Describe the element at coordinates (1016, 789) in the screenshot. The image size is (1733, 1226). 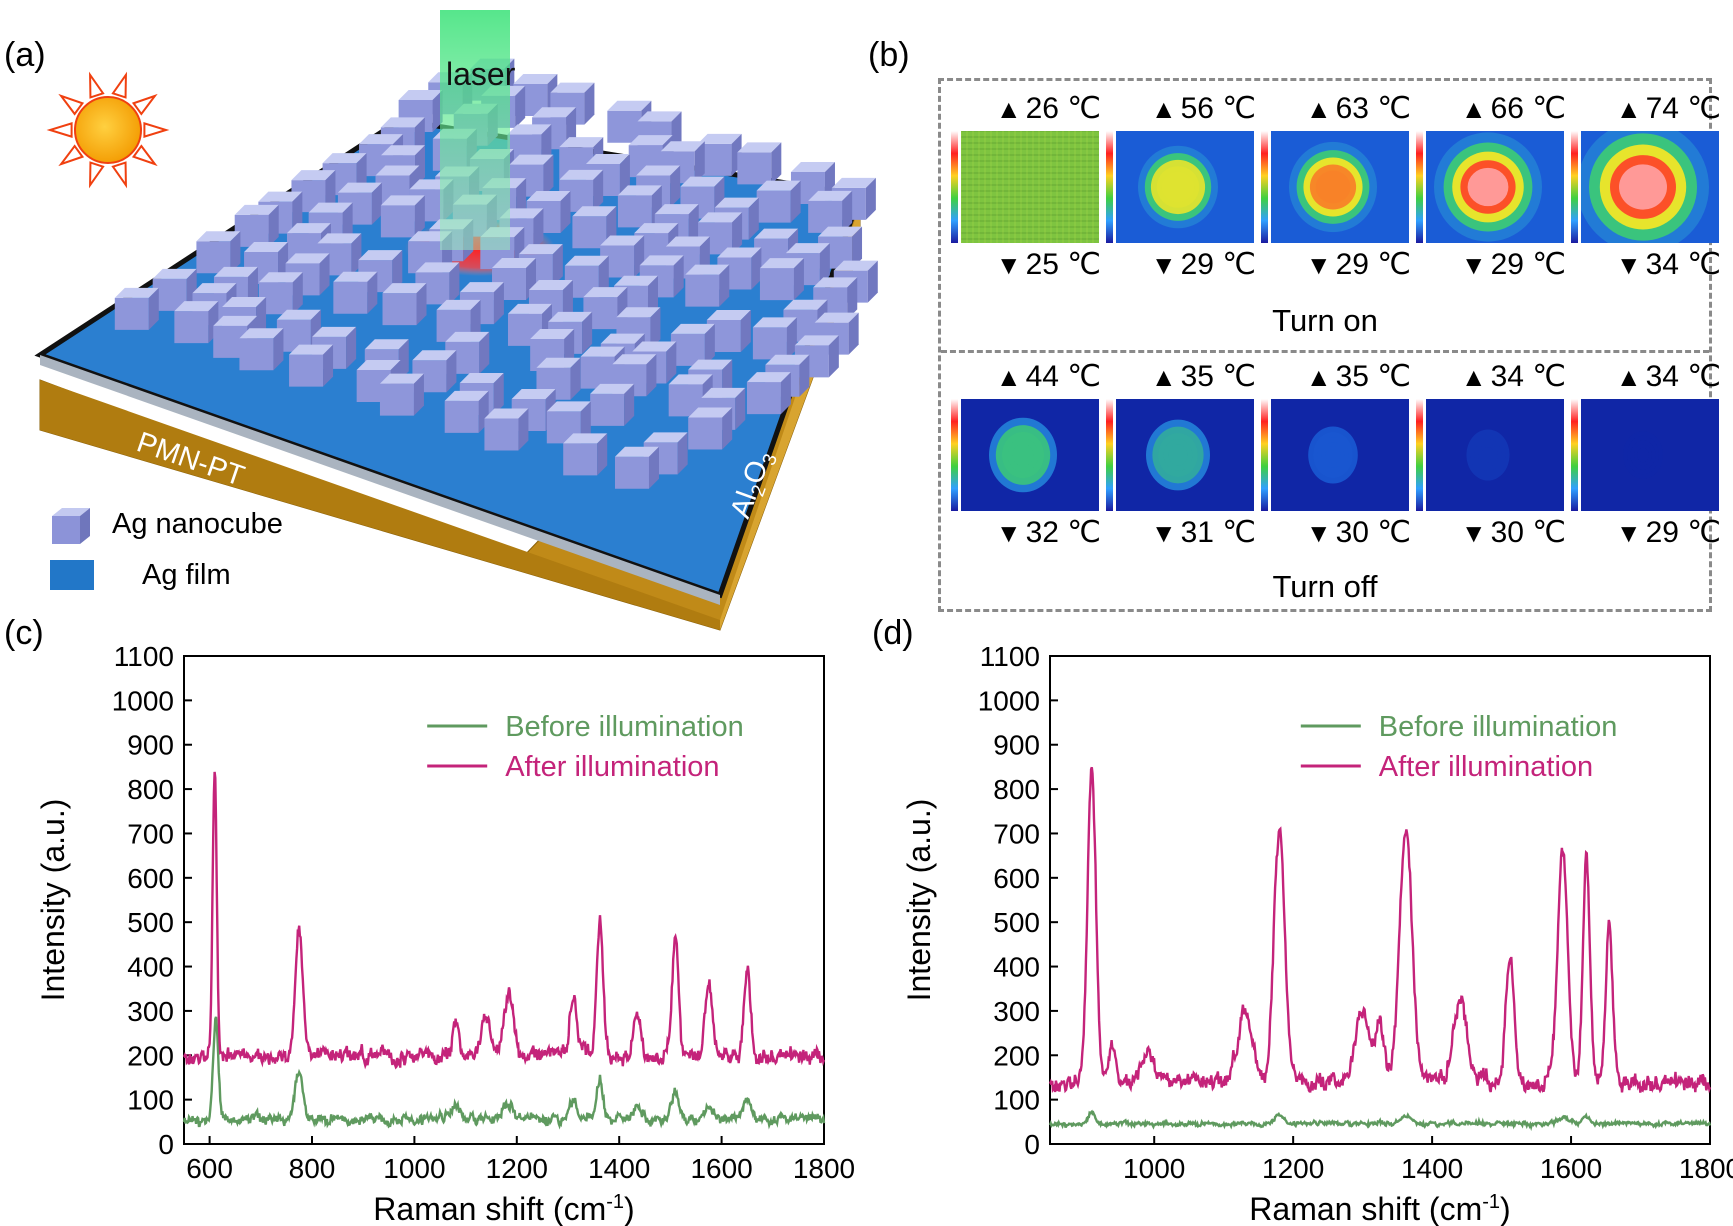
I see `y-tick-label: 800` at that location.